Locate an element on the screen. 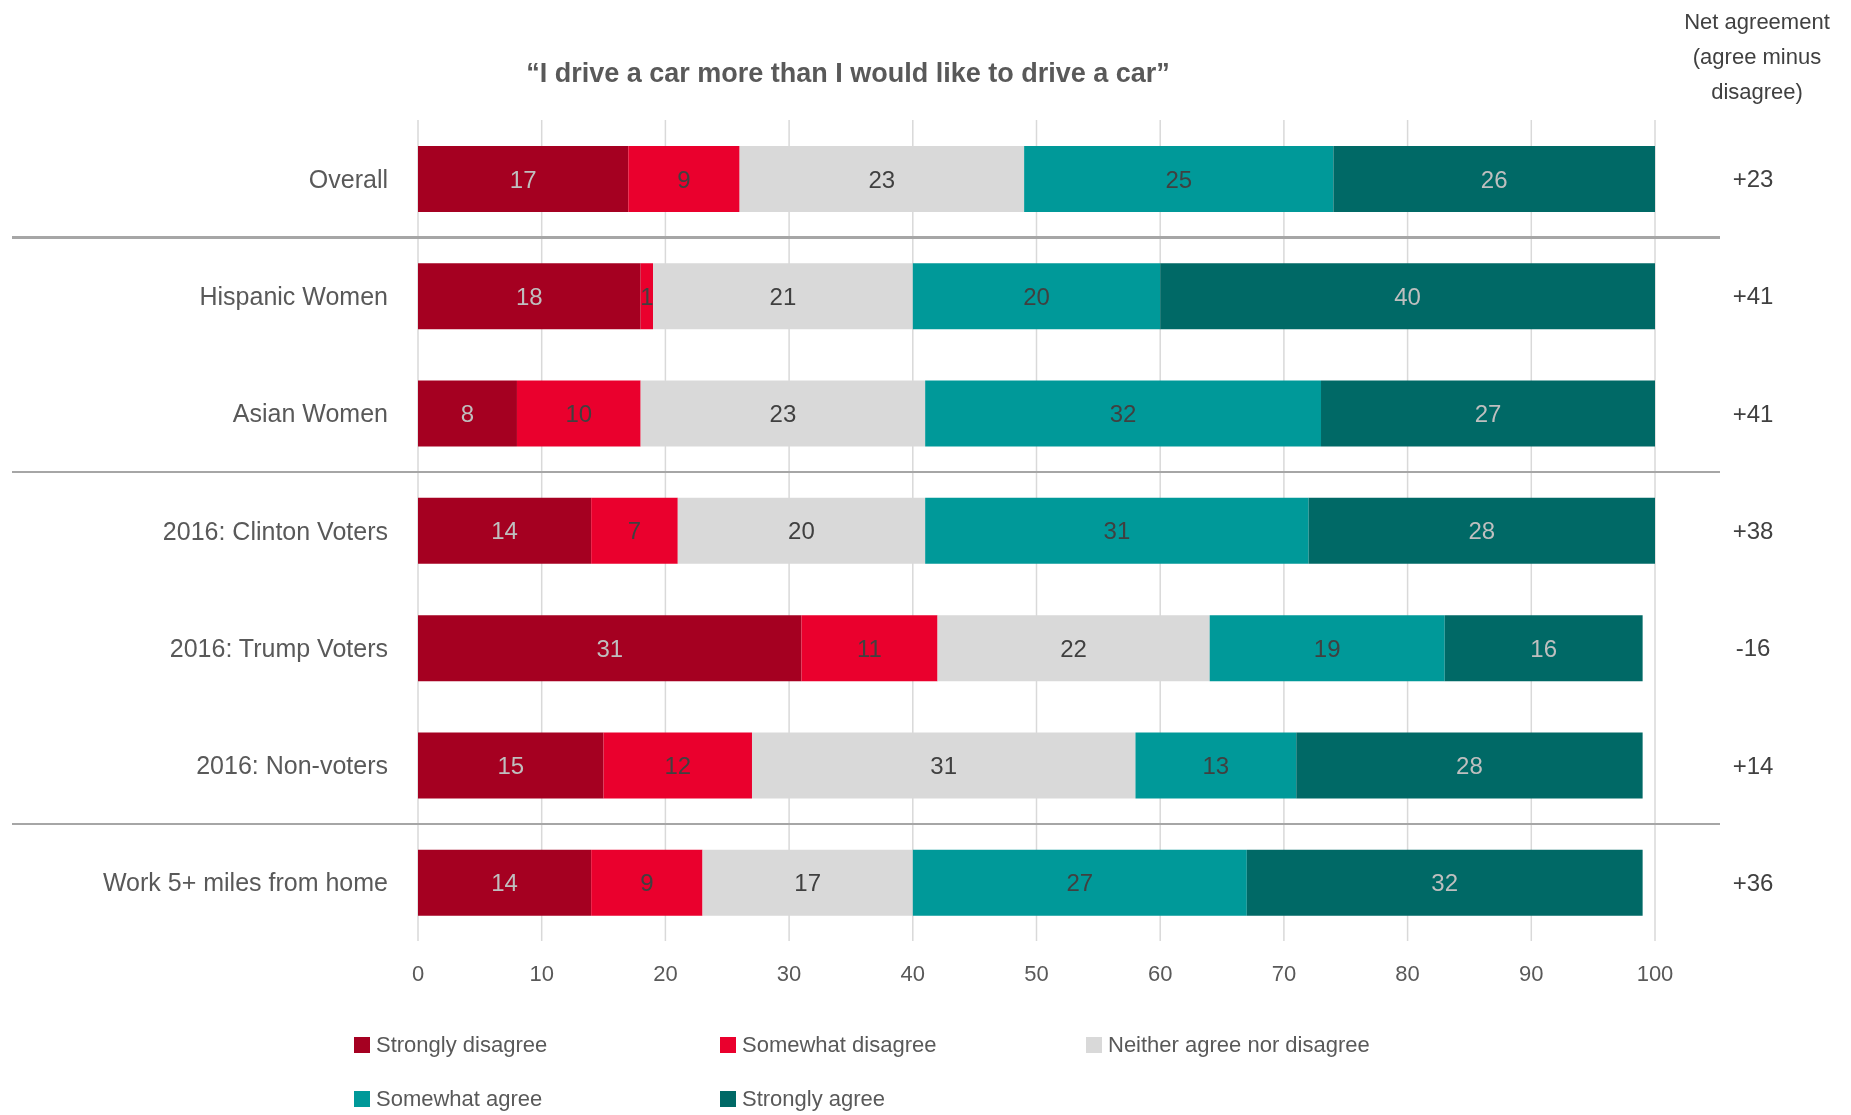 This screenshot has height=1115, width=1851. data-label: 22 is located at coordinates (1073, 648).